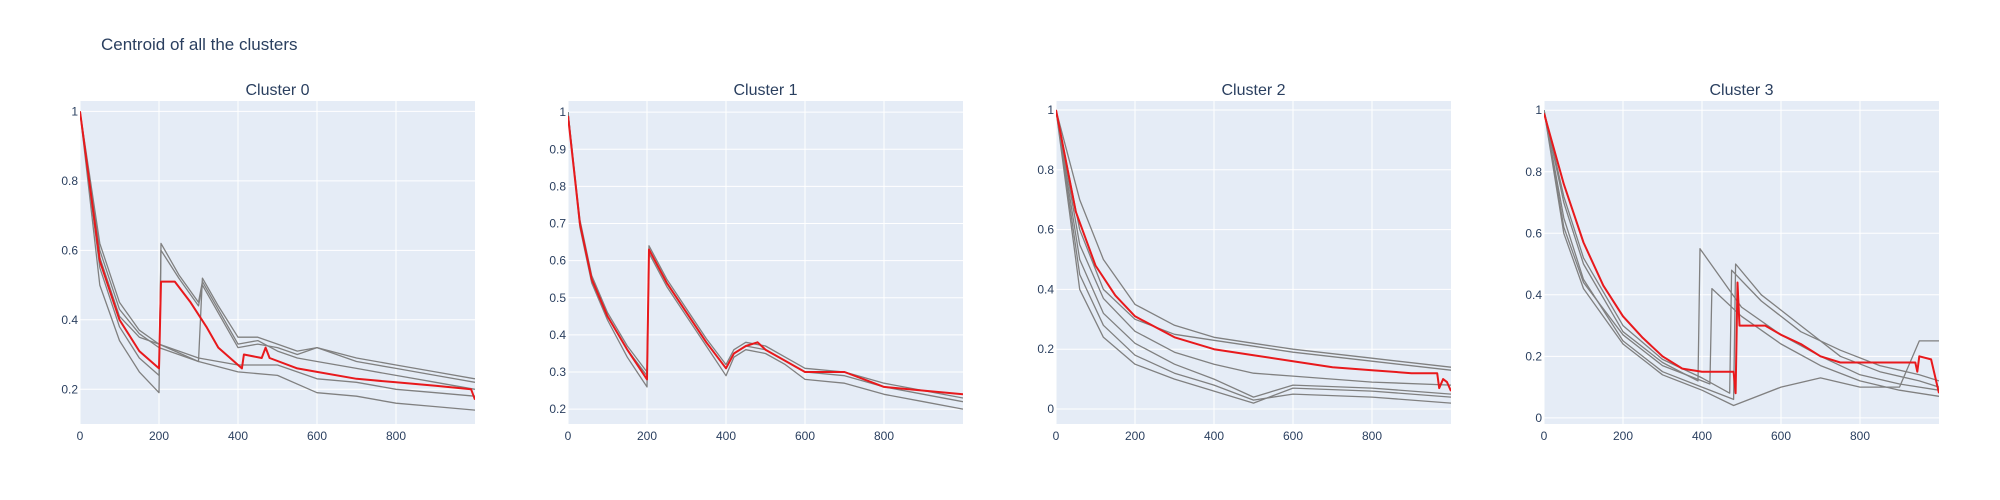  I want to click on subplot-title: Cluster 1, so click(765, 90).